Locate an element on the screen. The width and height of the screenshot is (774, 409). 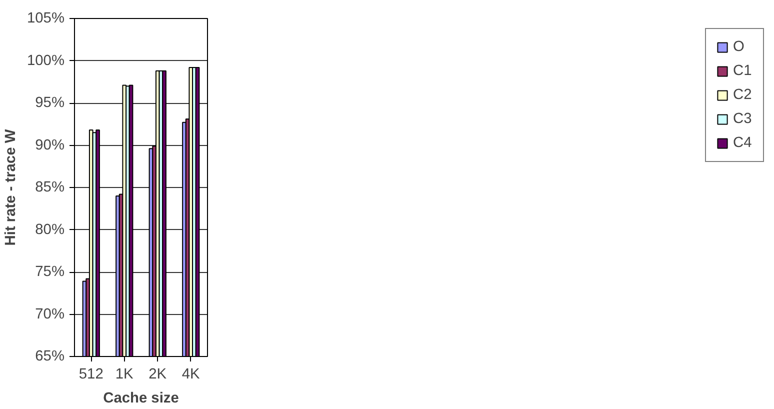
y-tick-label: 80% is located at coordinates (50, 230).